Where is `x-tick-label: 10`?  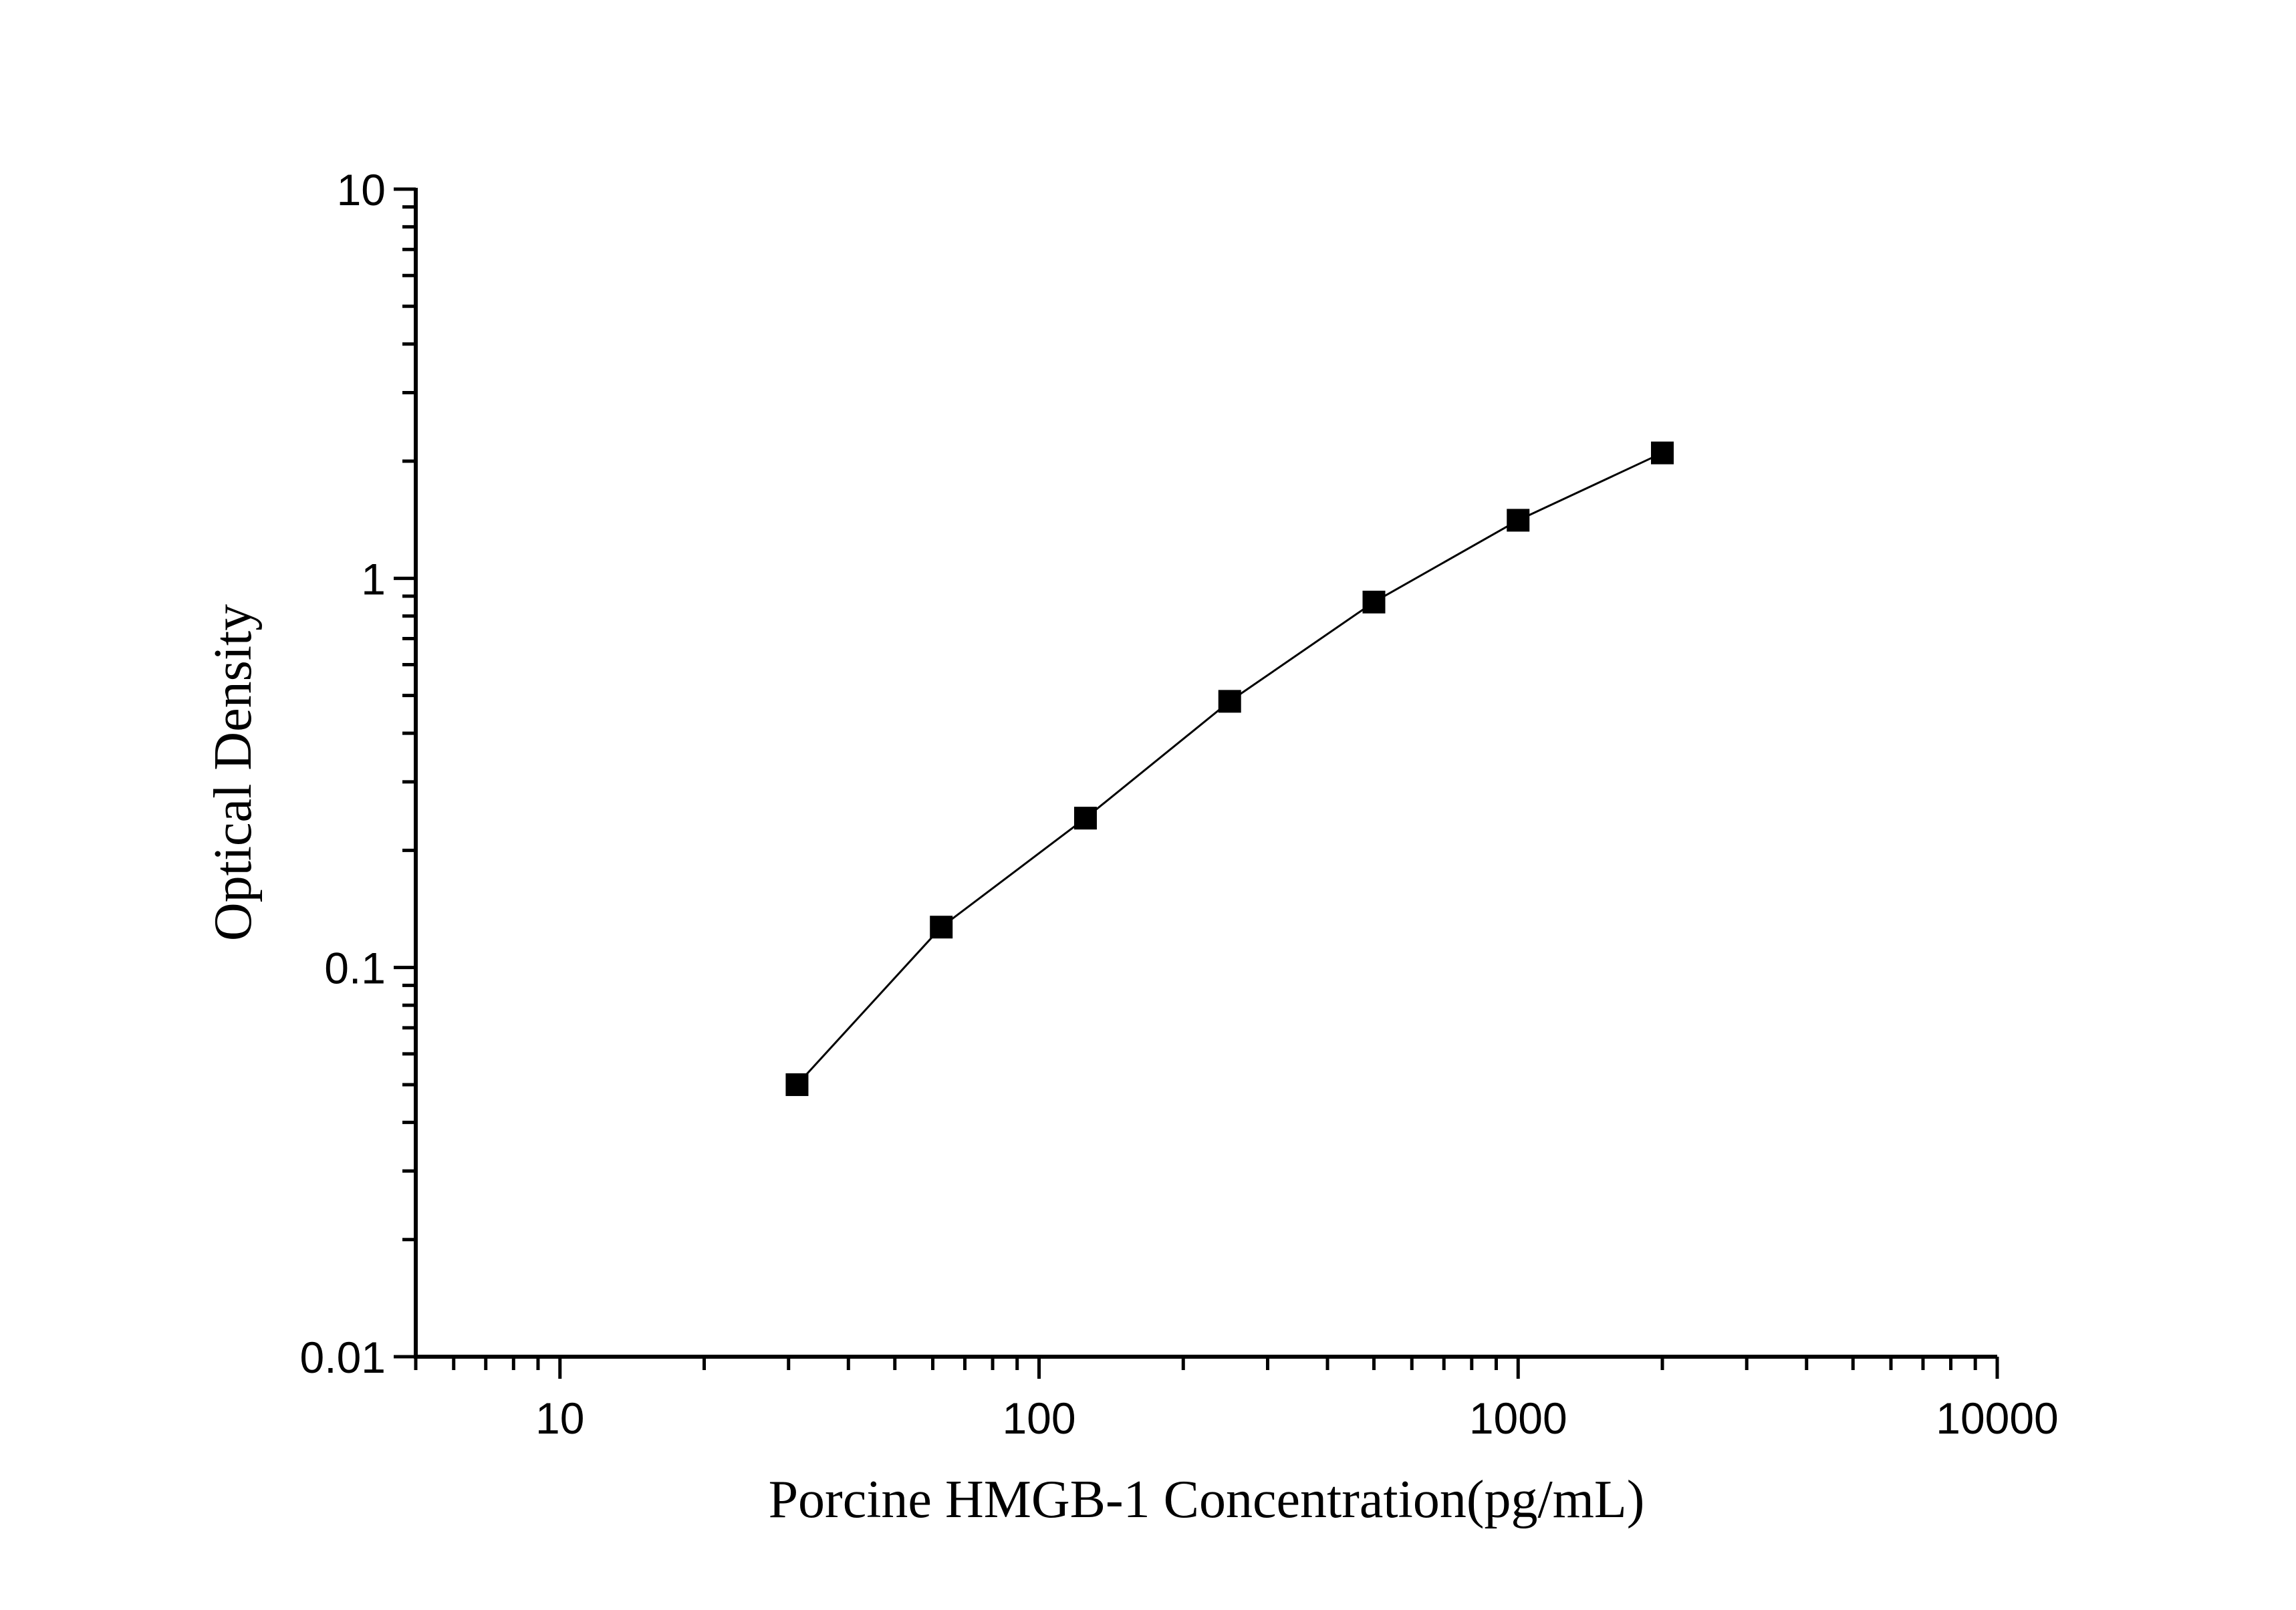
x-tick-label: 10 is located at coordinates (559, 1418).